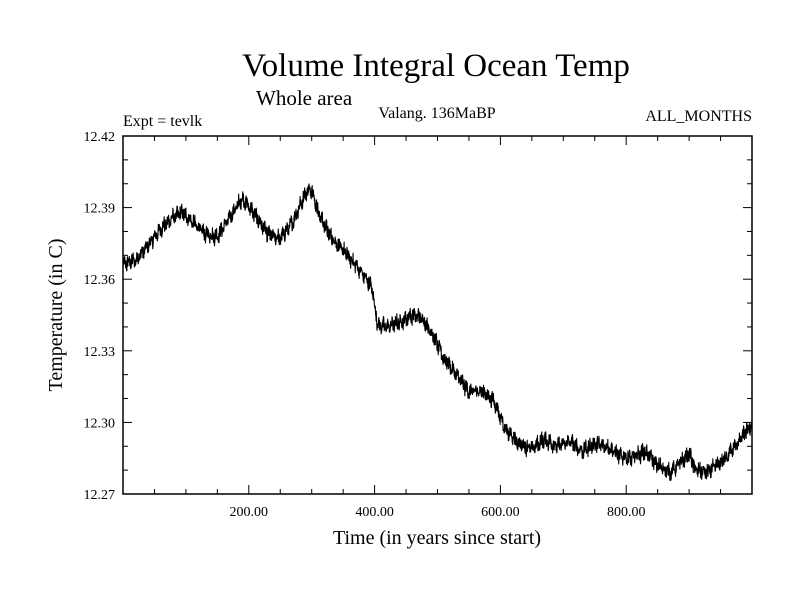 The image size is (800, 600). Describe the element at coordinates (100, 423) in the screenshot. I see `y-tick-label: 12.30` at that location.